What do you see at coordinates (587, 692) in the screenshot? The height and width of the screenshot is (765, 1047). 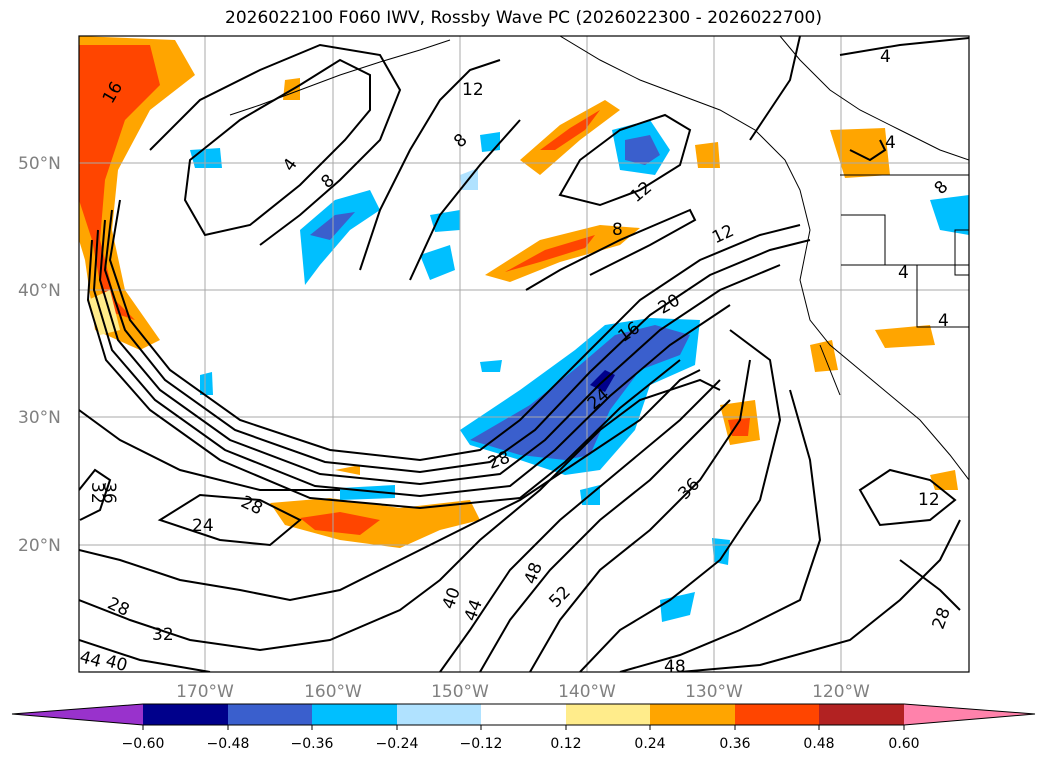 I see `lon-label-140w: 140°W` at bounding box center [587, 692].